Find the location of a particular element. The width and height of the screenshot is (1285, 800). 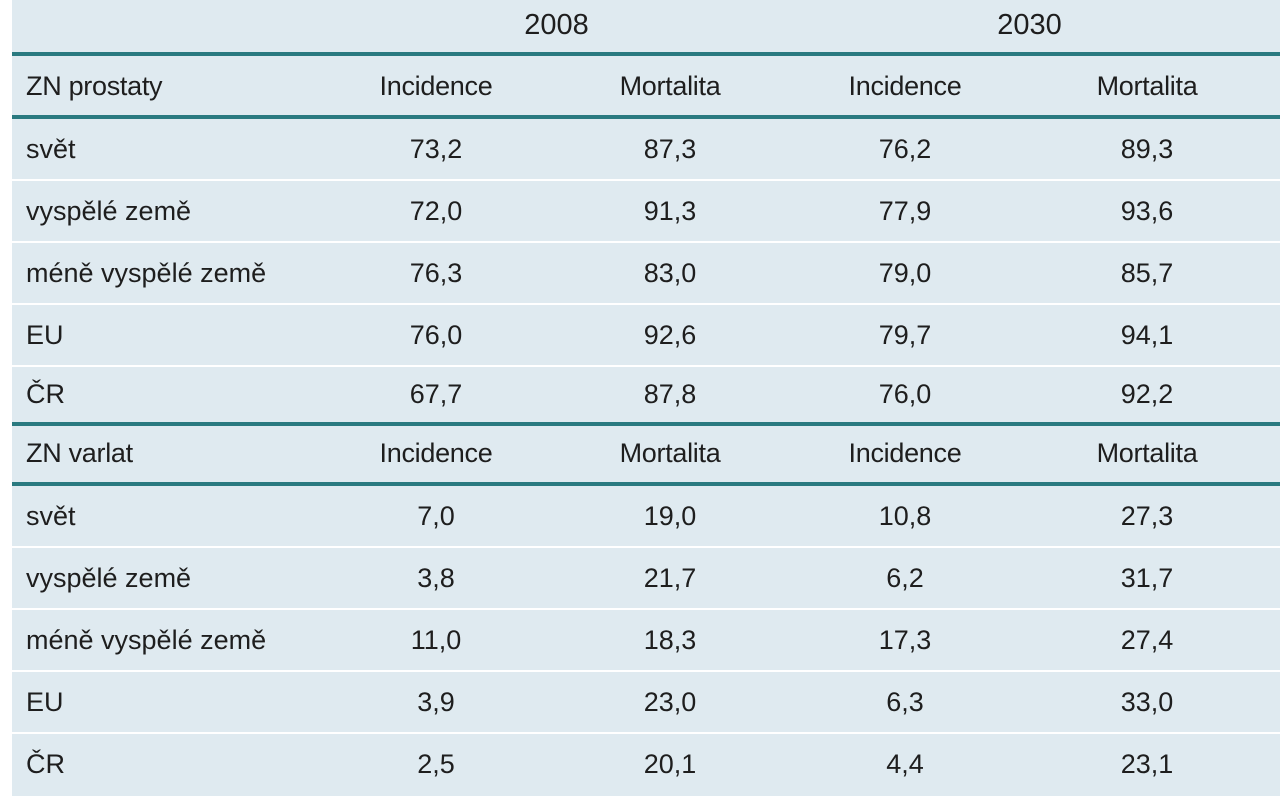

table-cell: 10,8 is located at coordinates (905, 516).